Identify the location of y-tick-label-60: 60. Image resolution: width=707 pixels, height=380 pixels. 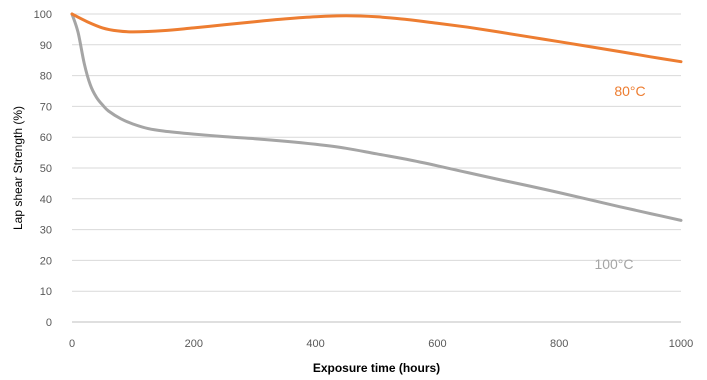
(46, 138).